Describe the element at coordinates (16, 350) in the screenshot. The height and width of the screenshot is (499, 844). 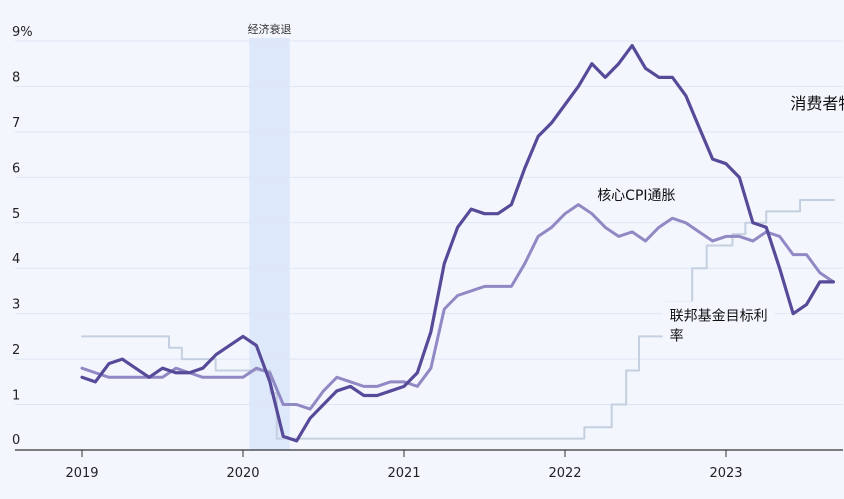
I see `y-tick-label: 2` at that location.